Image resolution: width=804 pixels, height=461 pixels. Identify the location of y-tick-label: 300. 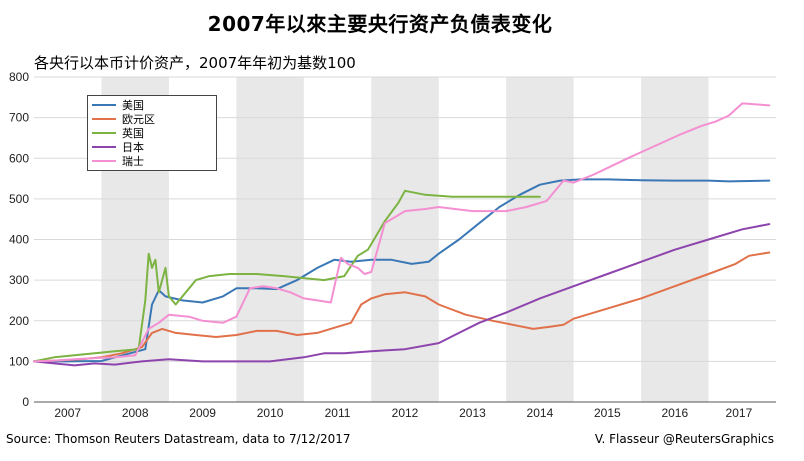
(19, 280).